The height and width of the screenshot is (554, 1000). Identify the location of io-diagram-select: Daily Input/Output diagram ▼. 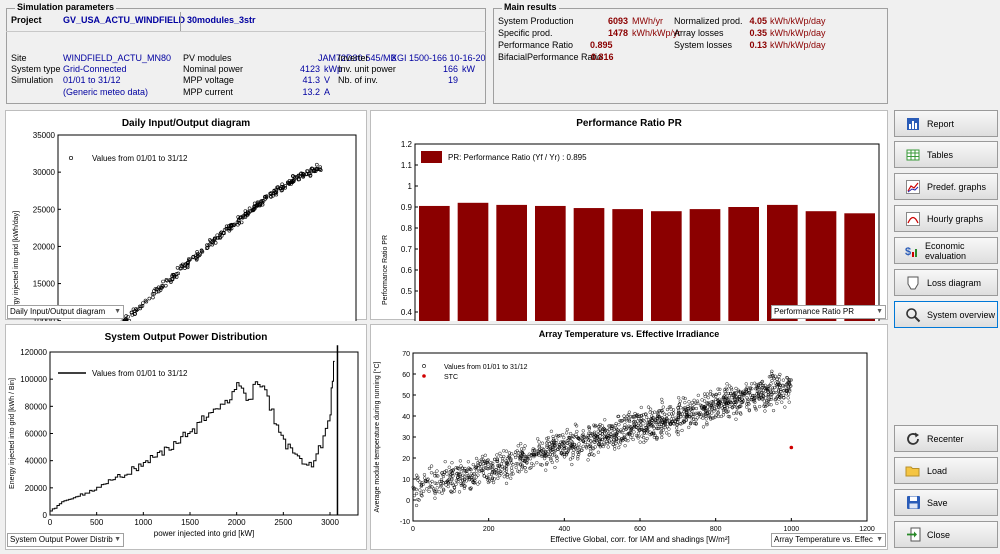
(65, 312).